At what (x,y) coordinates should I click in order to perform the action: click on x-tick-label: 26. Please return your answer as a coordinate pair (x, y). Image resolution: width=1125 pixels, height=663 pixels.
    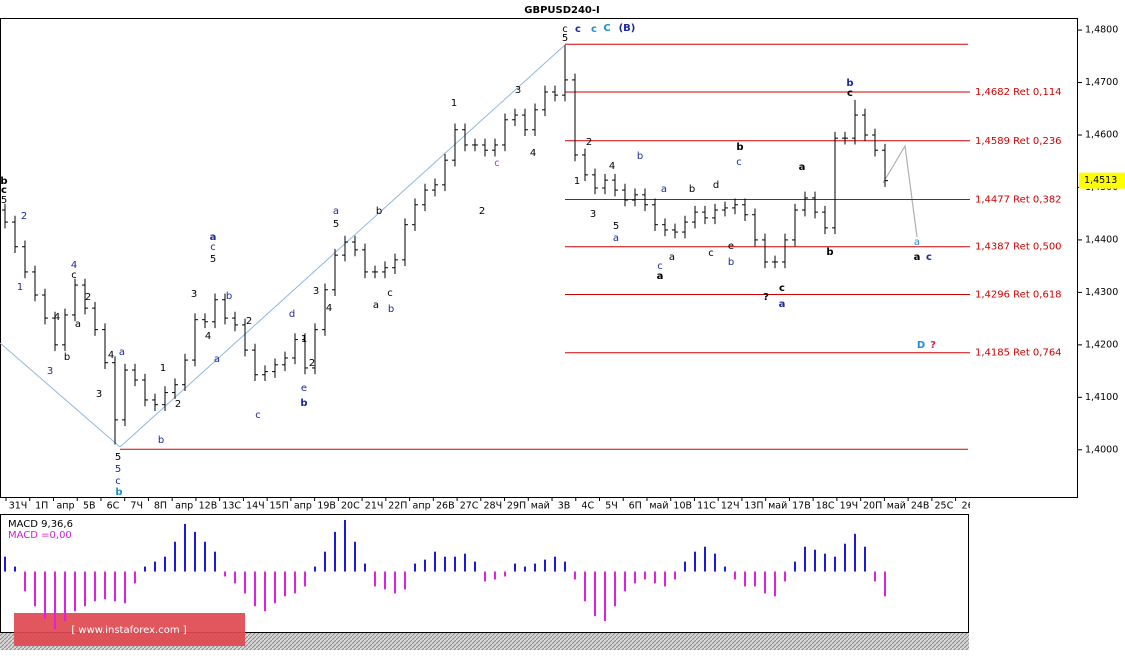
    Looking at the image, I should click on (968, 506).